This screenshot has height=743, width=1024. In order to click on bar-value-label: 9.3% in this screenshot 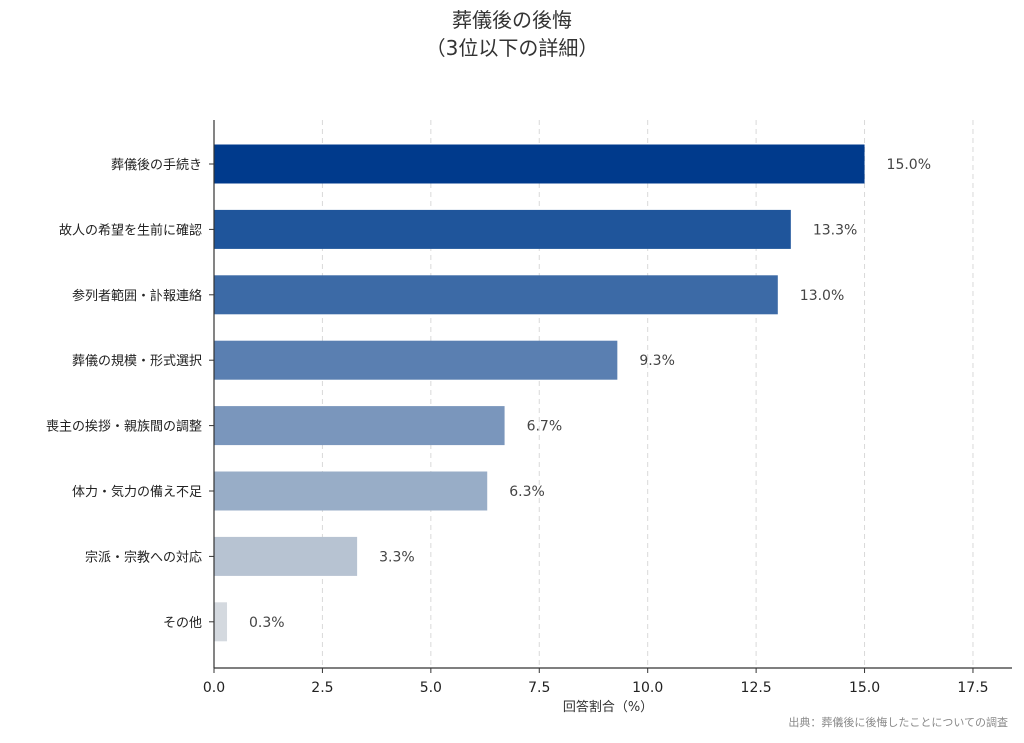, I will do `click(657, 361)`.